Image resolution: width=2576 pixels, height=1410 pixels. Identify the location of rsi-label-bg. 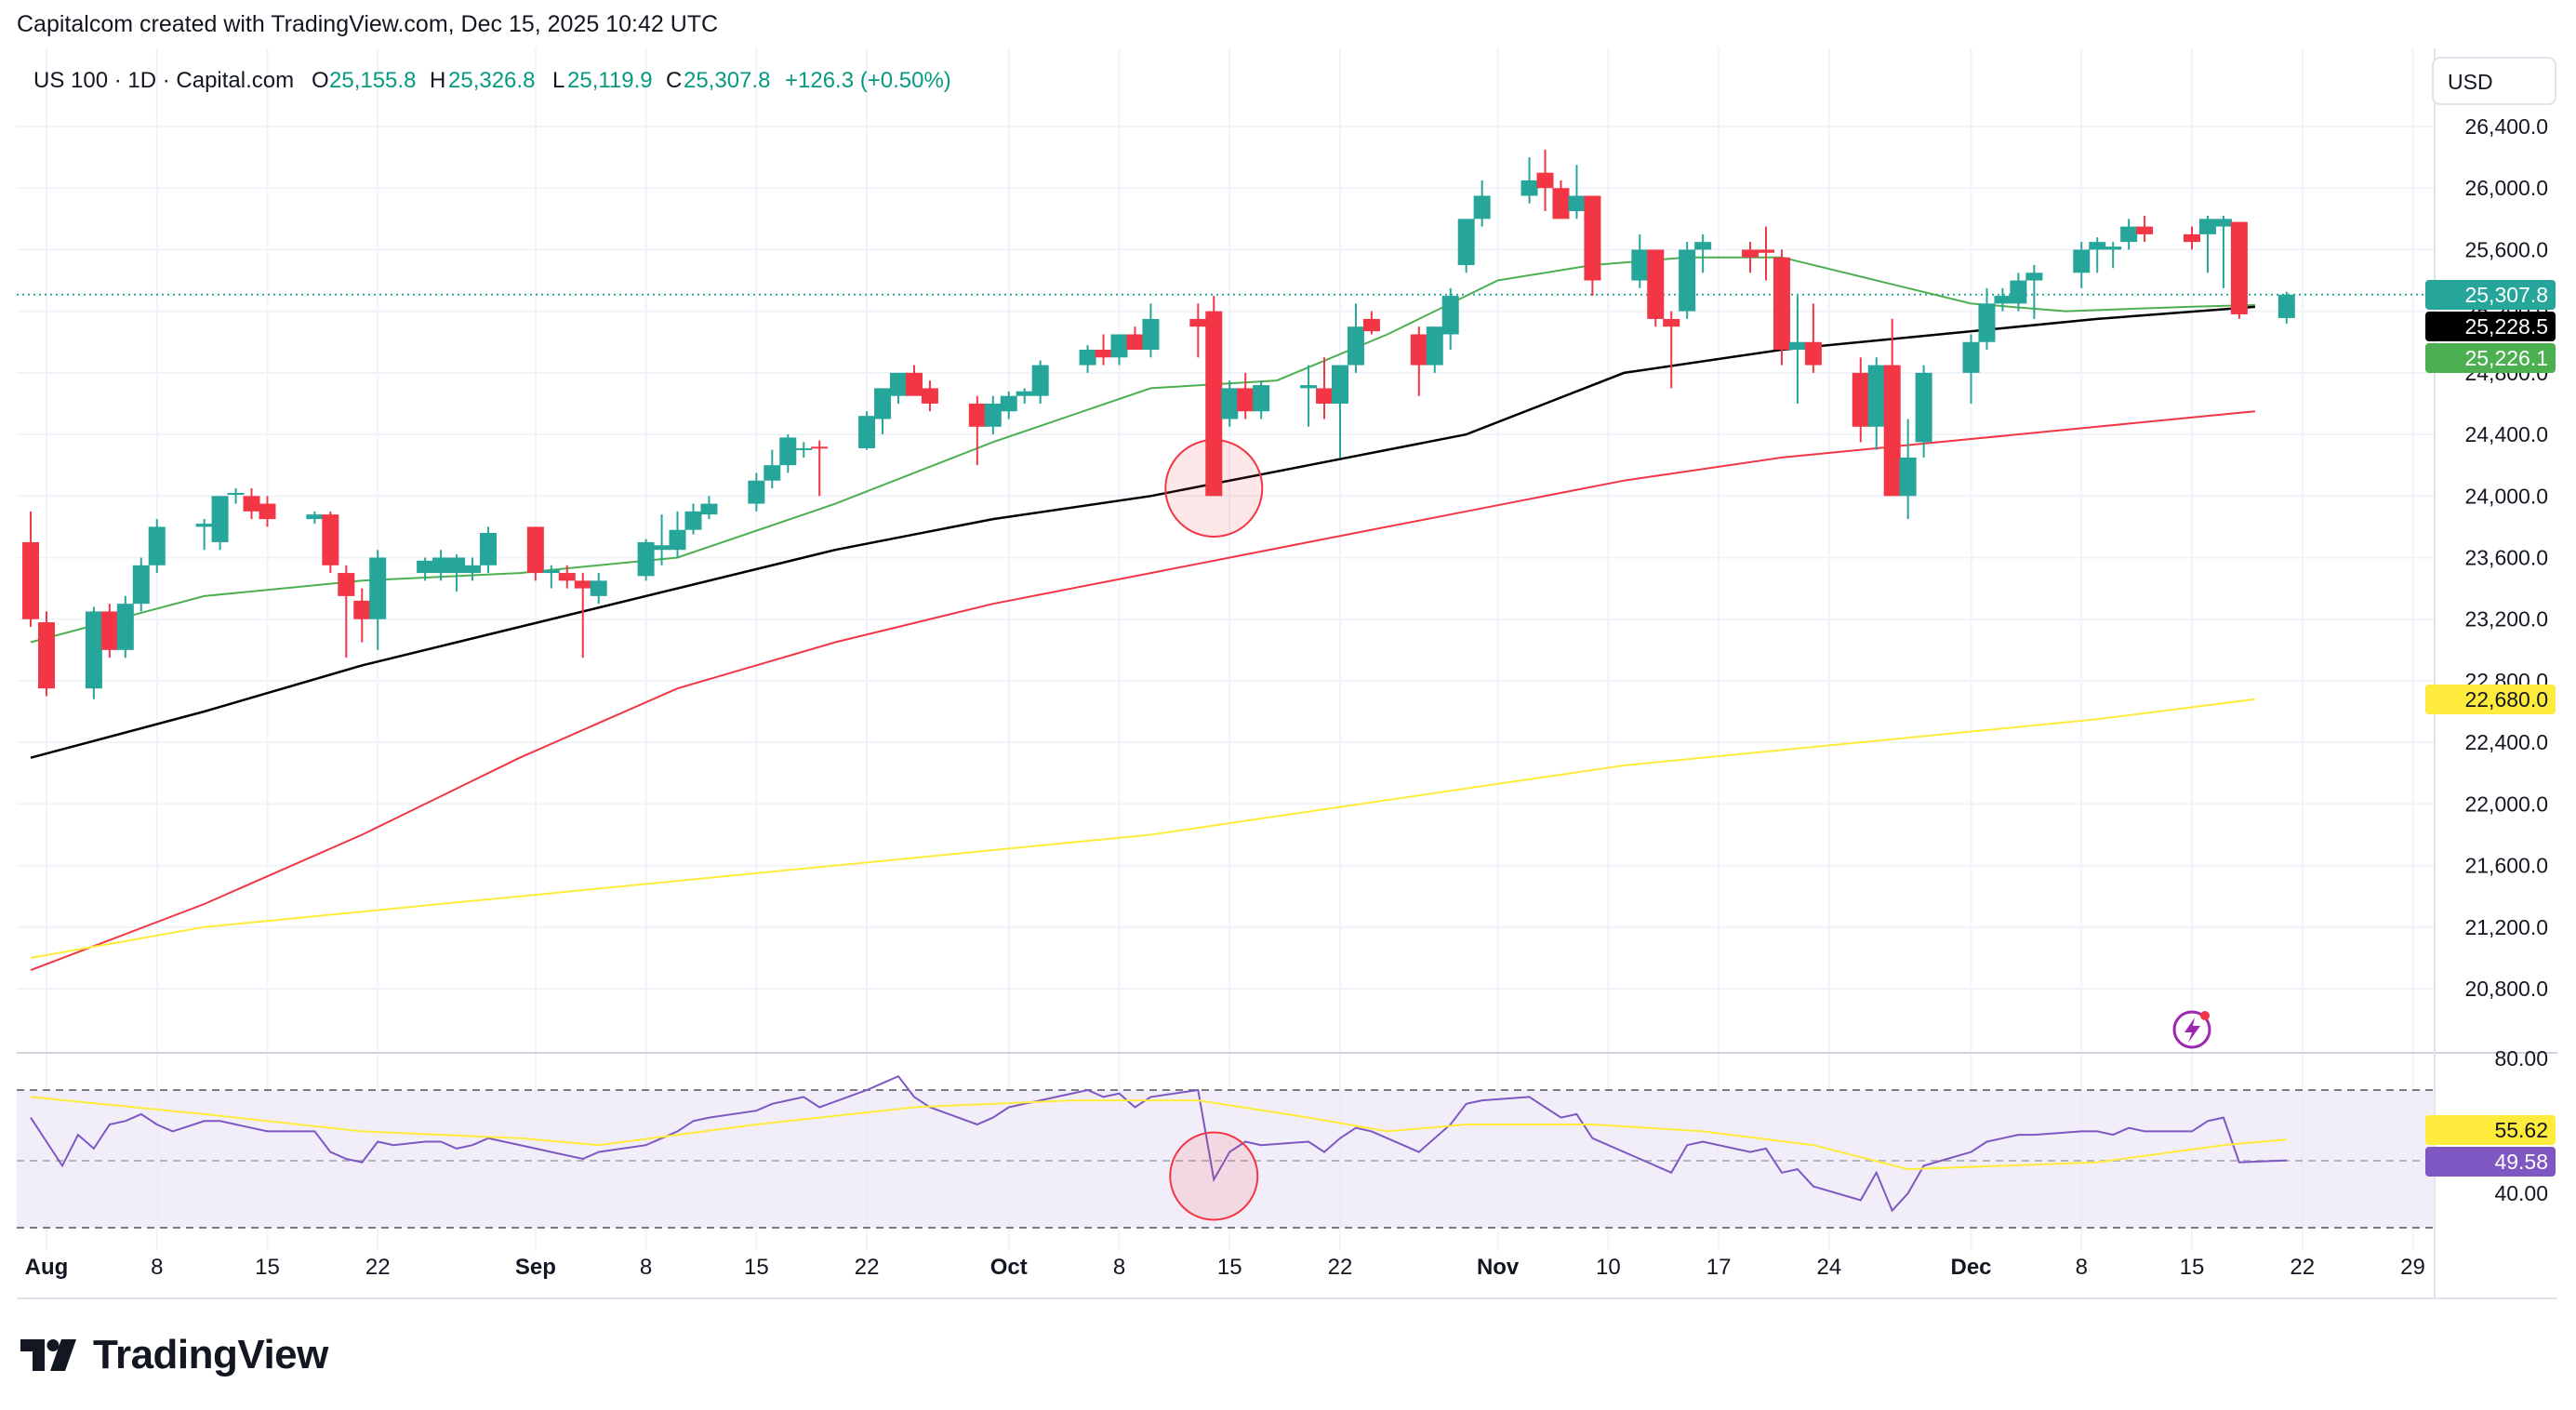
(2490, 1162).